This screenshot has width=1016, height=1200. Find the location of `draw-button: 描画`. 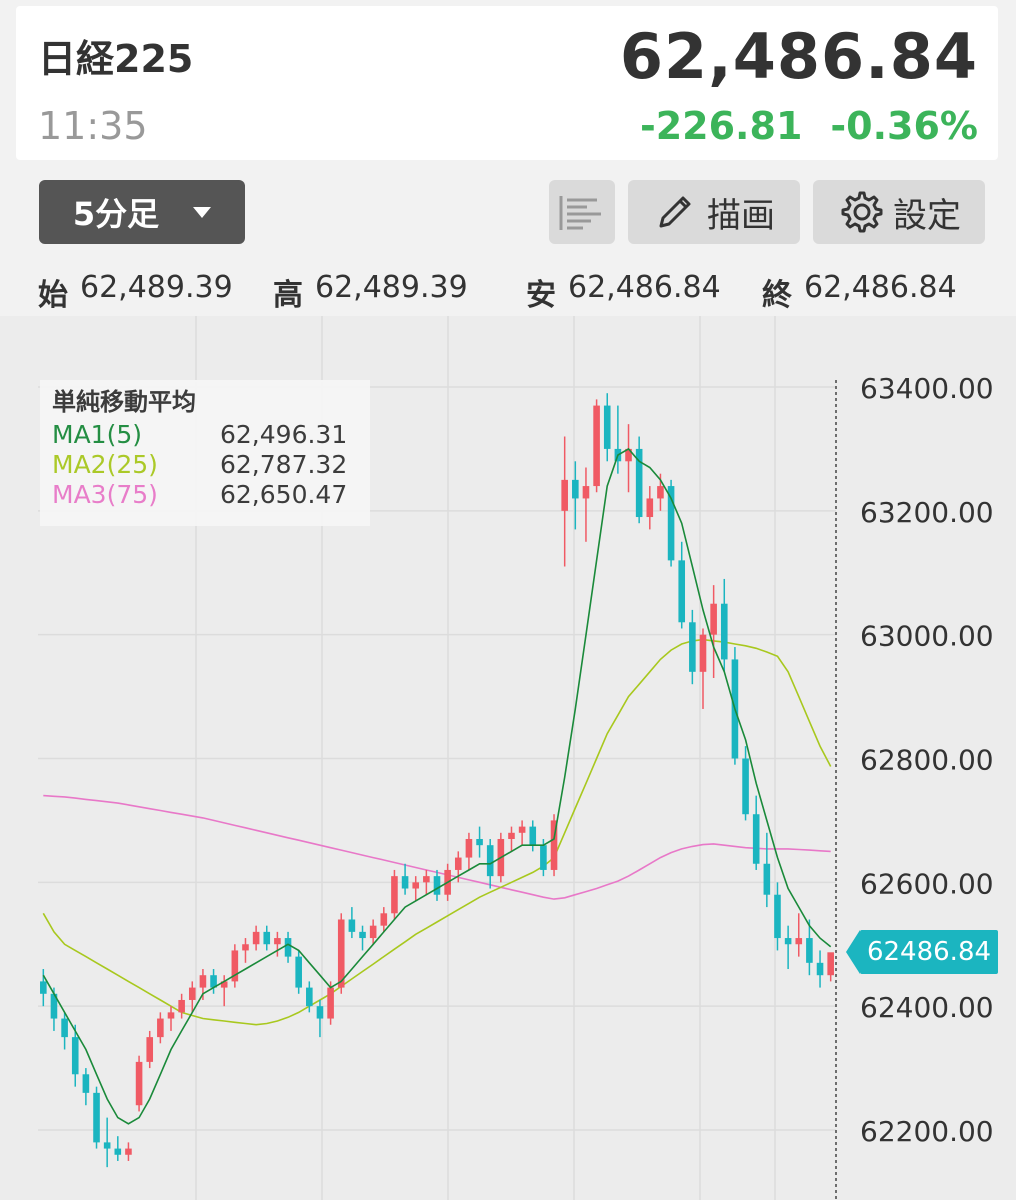

draw-button: 描画 is located at coordinates (714, 212).